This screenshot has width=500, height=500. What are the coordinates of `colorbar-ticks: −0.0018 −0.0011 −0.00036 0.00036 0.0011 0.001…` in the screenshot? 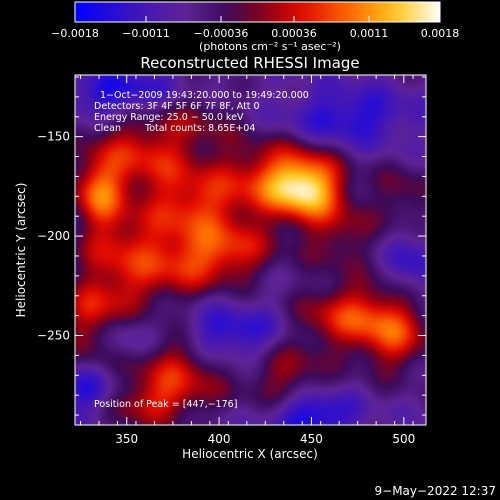 It's located at (255, 28).